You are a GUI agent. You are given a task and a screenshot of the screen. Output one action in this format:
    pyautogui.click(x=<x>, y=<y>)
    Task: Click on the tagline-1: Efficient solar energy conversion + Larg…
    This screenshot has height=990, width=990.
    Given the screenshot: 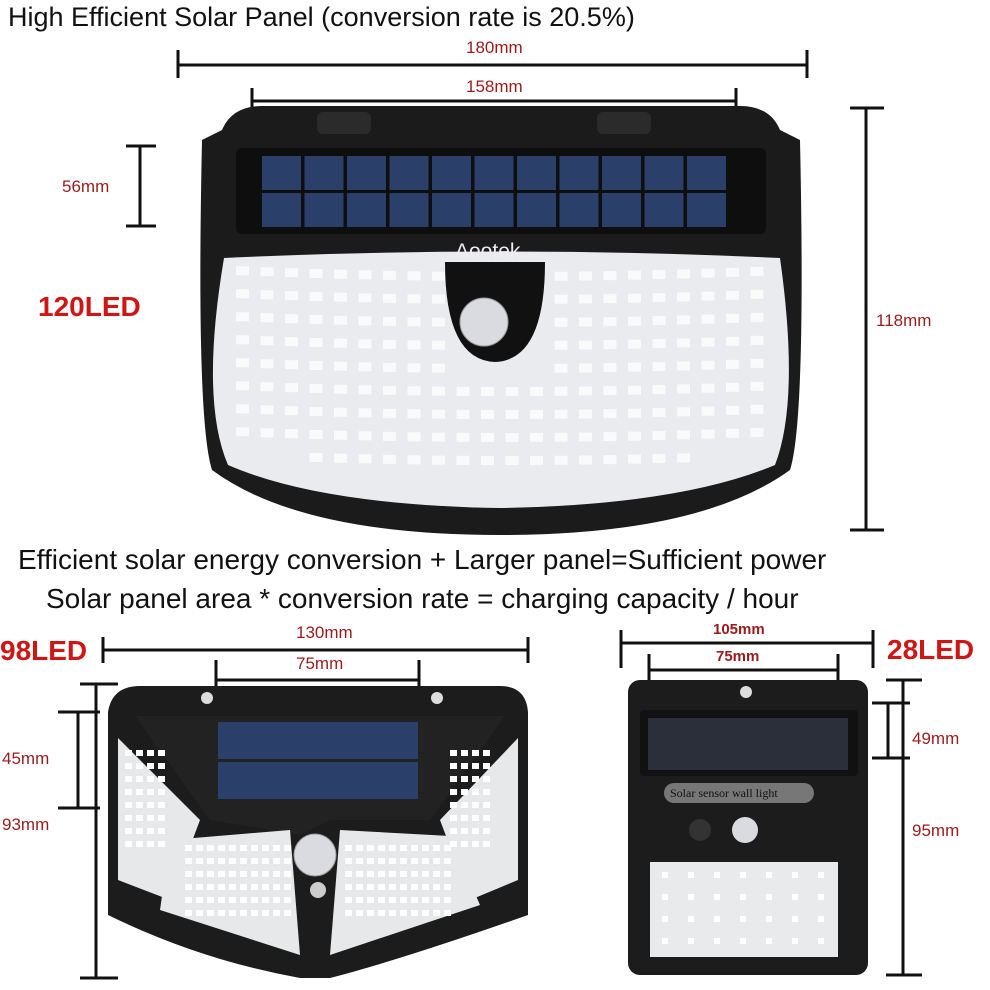 What is the action you would take?
    pyautogui.click(x=422, y=559)
    